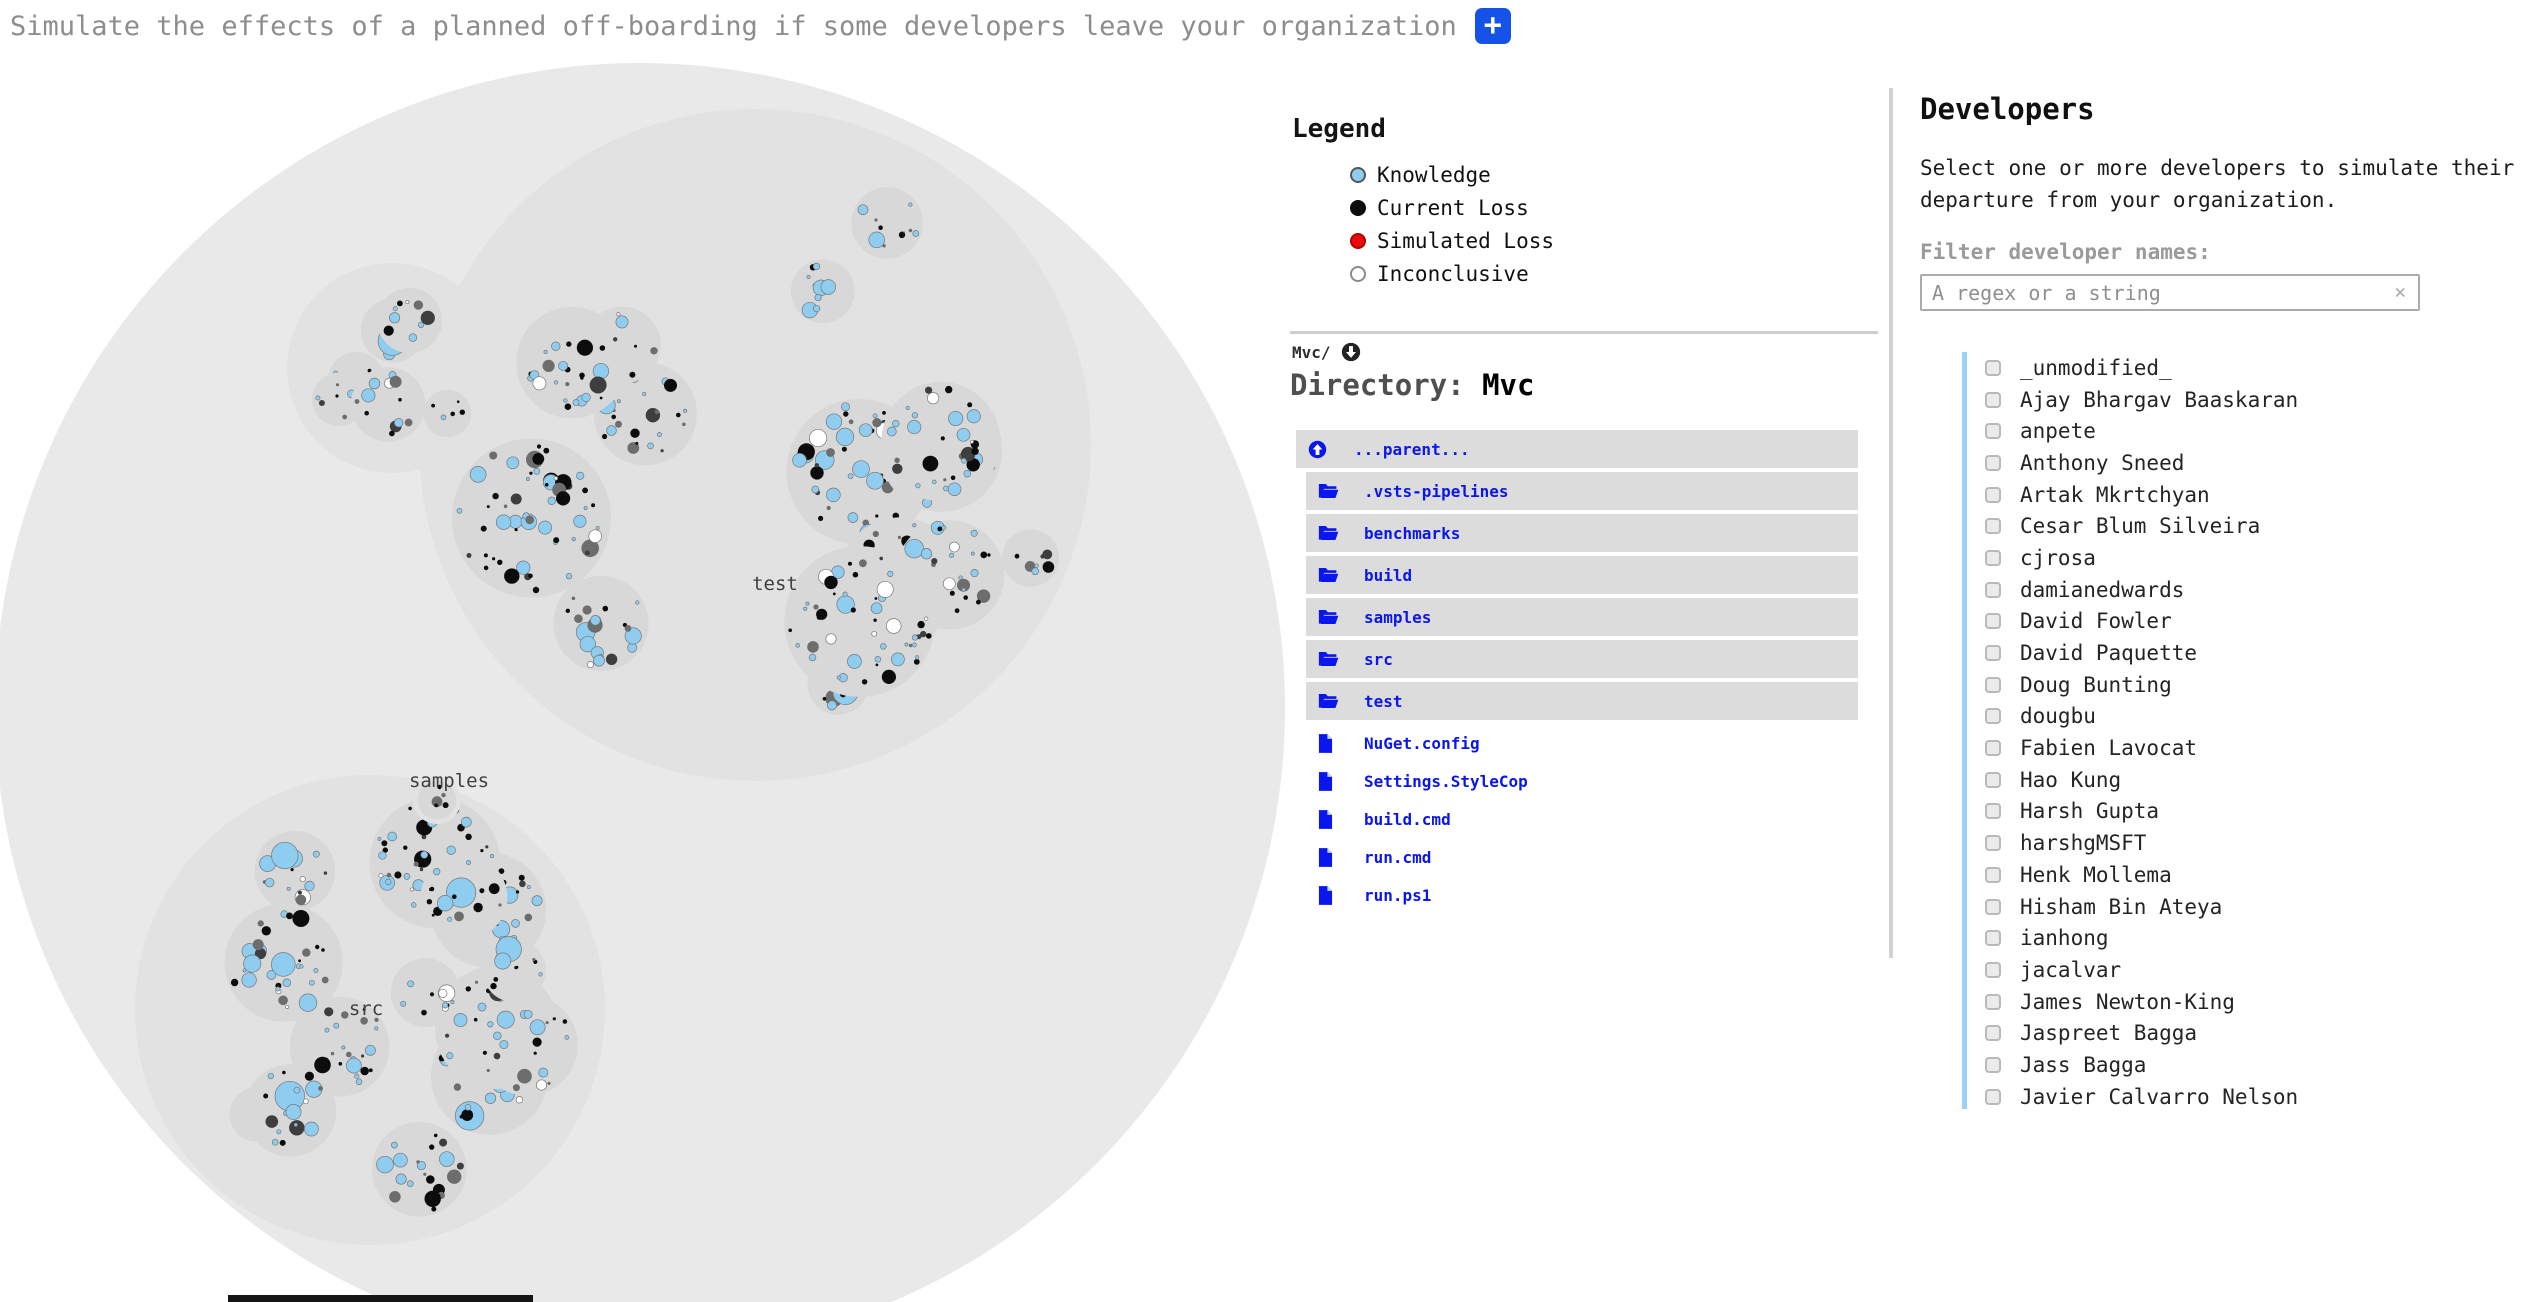 The image size is (2541, 1302). Describe the element at coordinates (1330, 895) in the screenshot. I see `file-icon` at that location.